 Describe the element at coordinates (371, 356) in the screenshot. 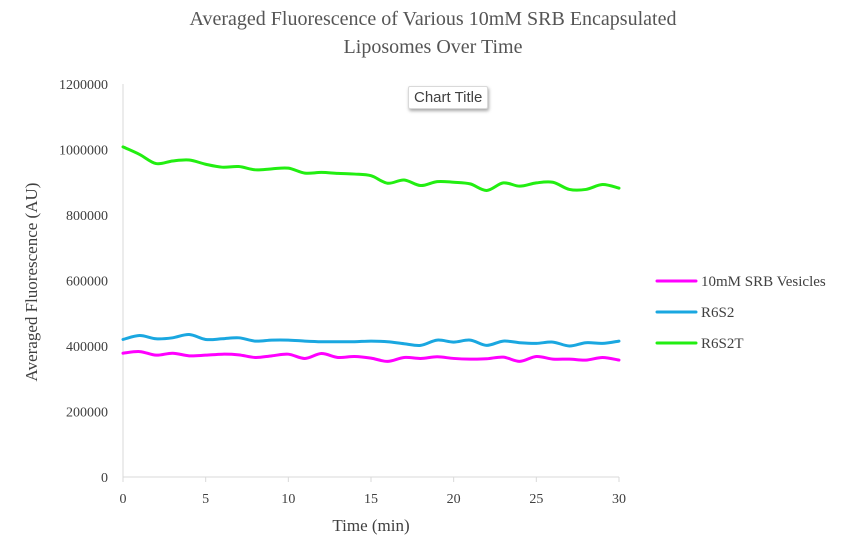

I see `series-line-10mm-srb-vesicles` at that location.